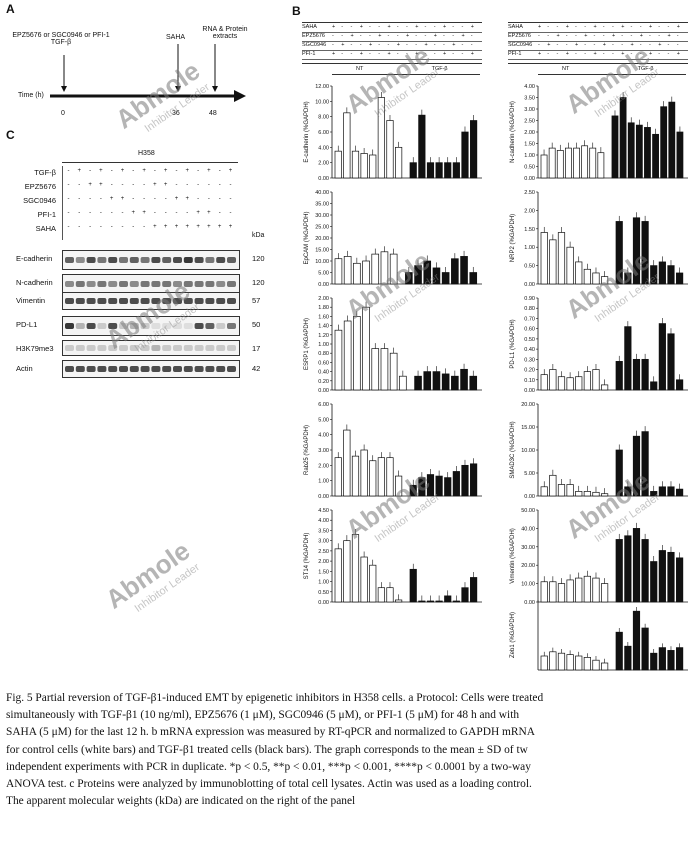 This screenshot has height=866, width=700. What do you see at coordinates (323, 308) in the screenshot?
I see `y-tick-label: 1.80` at bounding box center [323, 308].